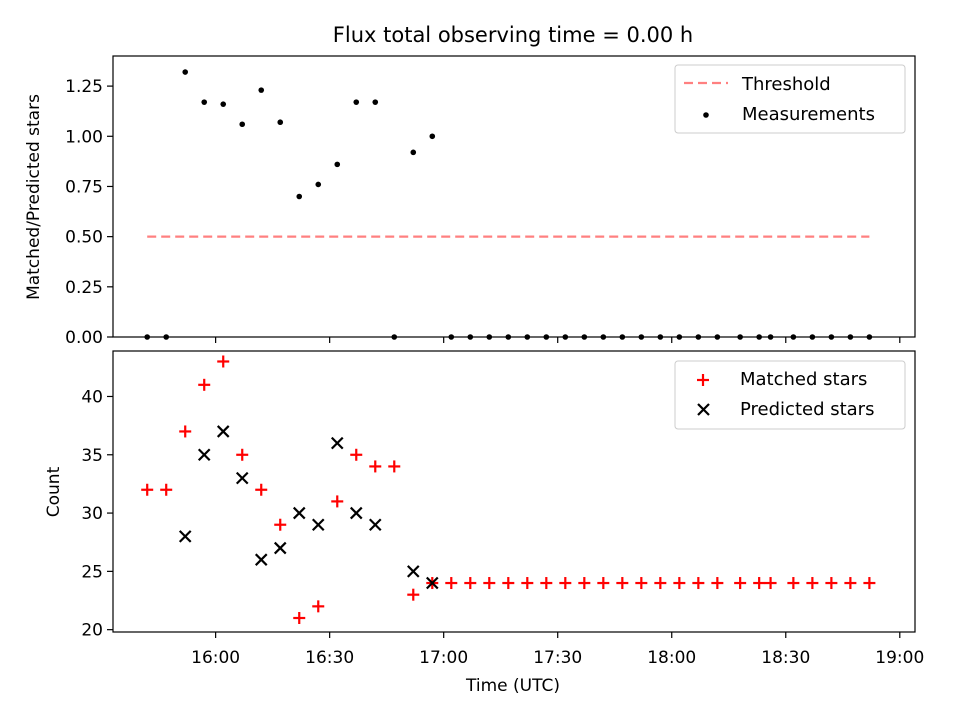 The image size is (960, 720). I want to click on bottom-y-ticks: 20 25 30 35 40, so click(97, 514).